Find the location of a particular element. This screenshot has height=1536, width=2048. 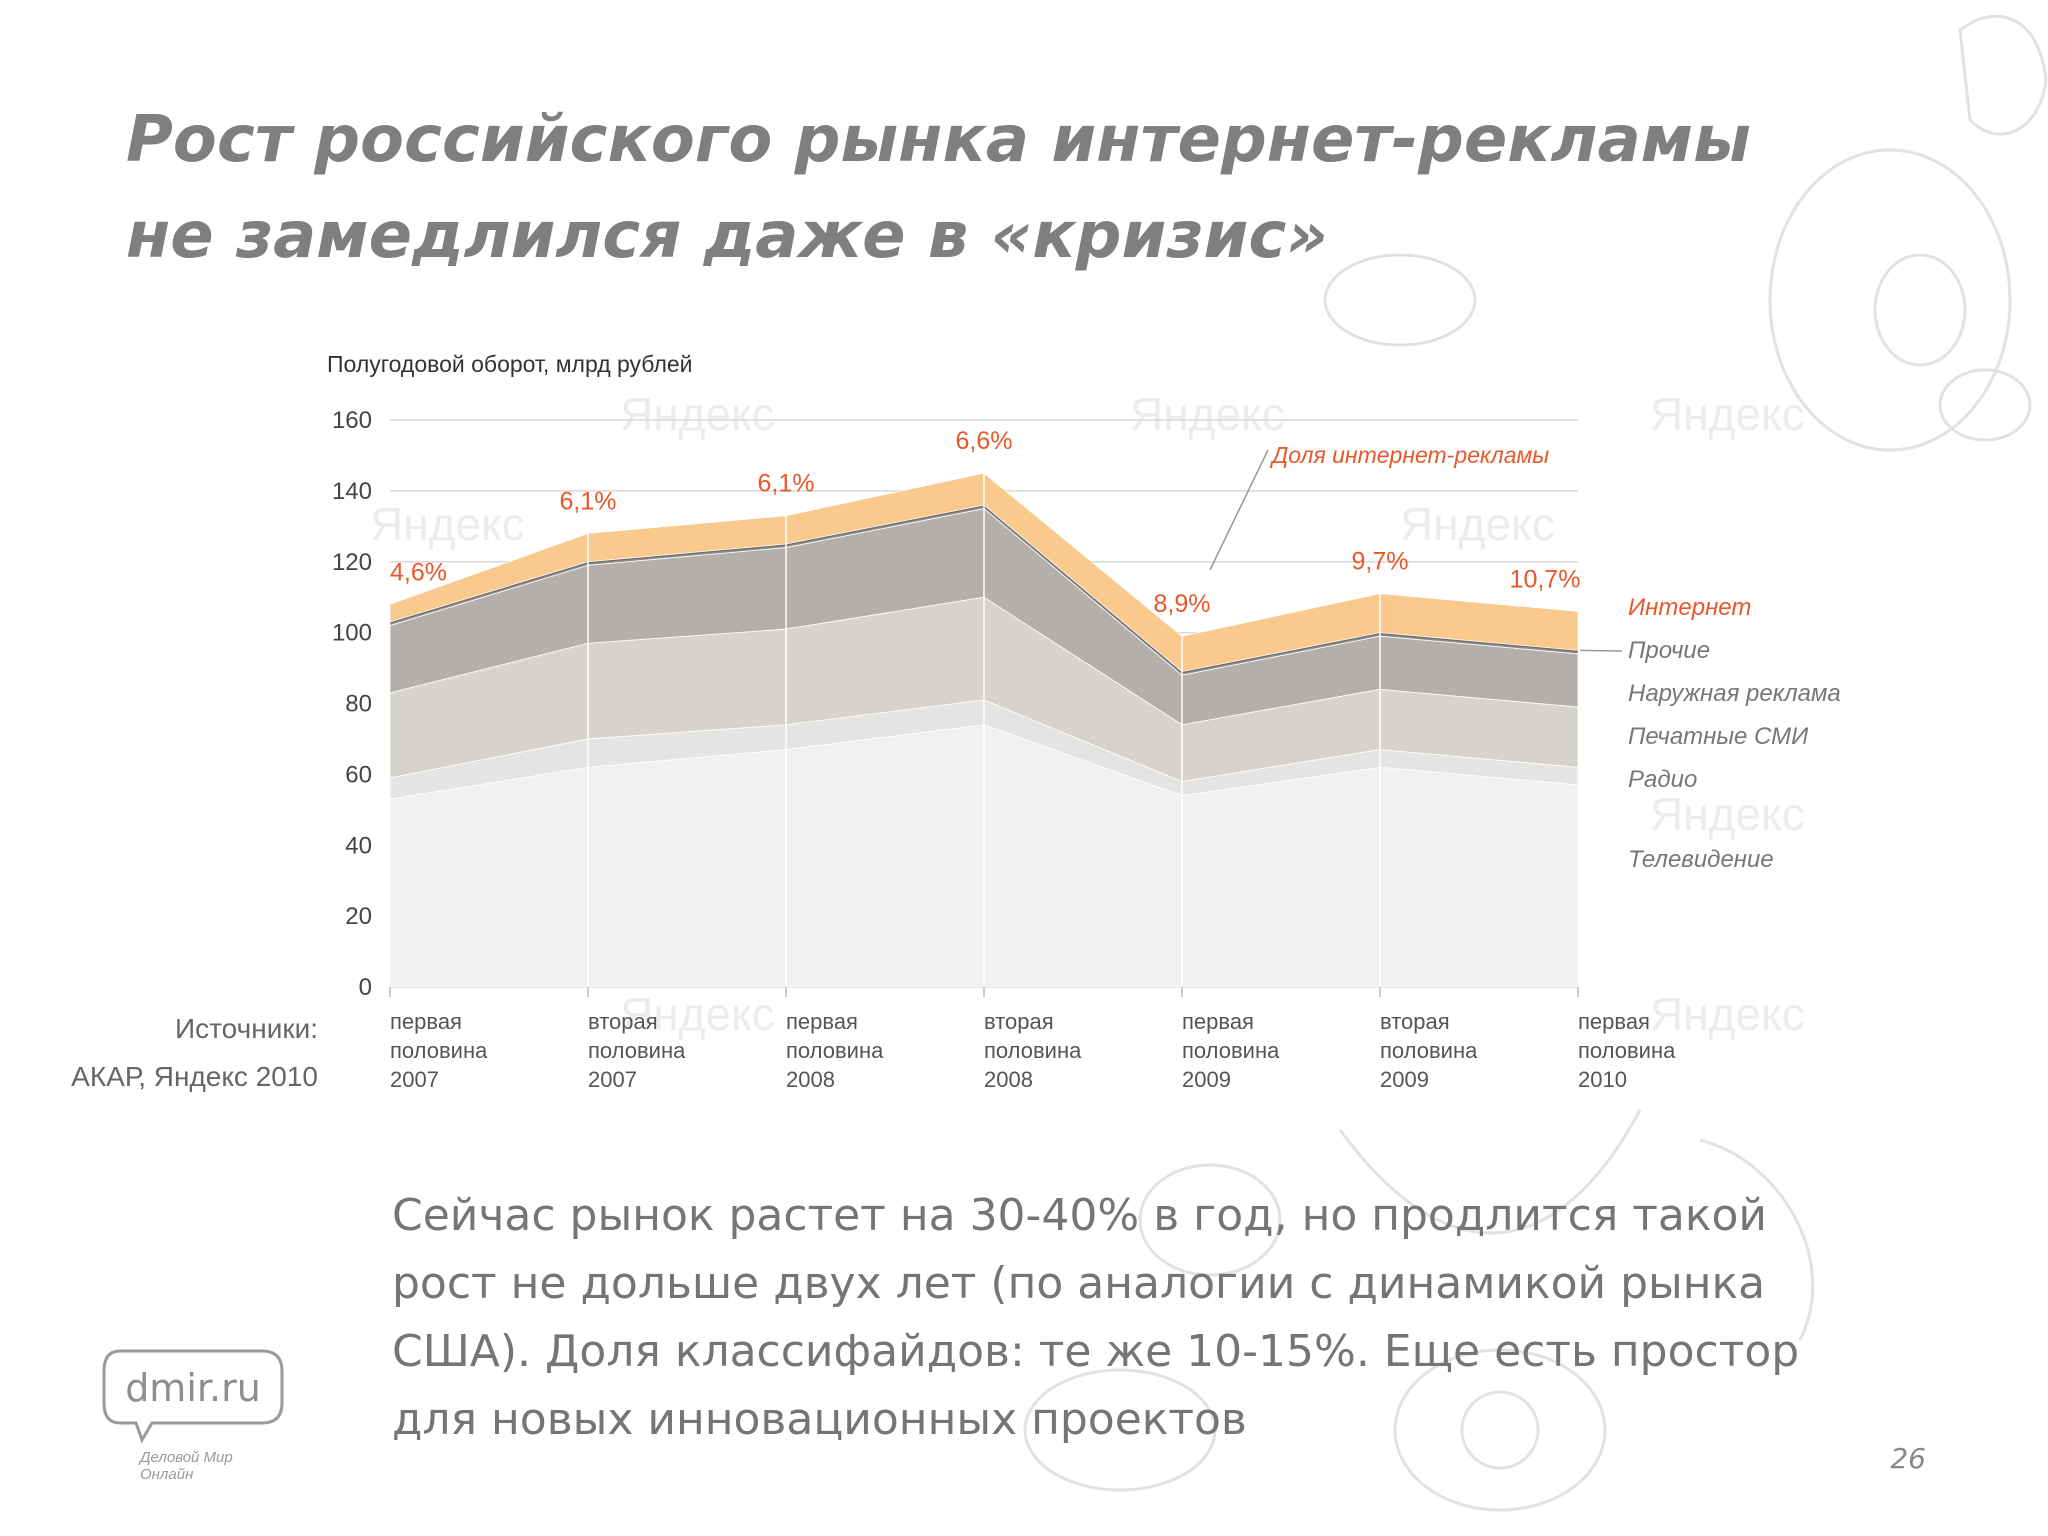

share-label: Доля интернет-рекламы is located at coordinates (1409, 455).